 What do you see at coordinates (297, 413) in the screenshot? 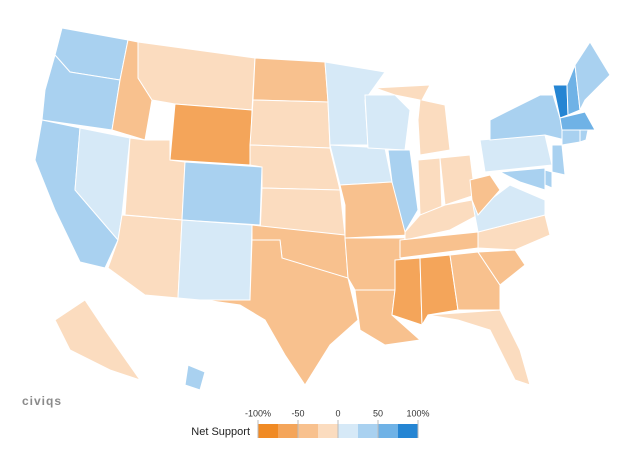
I see `legend-tick-label: -50` at bounding box center [297, 413].